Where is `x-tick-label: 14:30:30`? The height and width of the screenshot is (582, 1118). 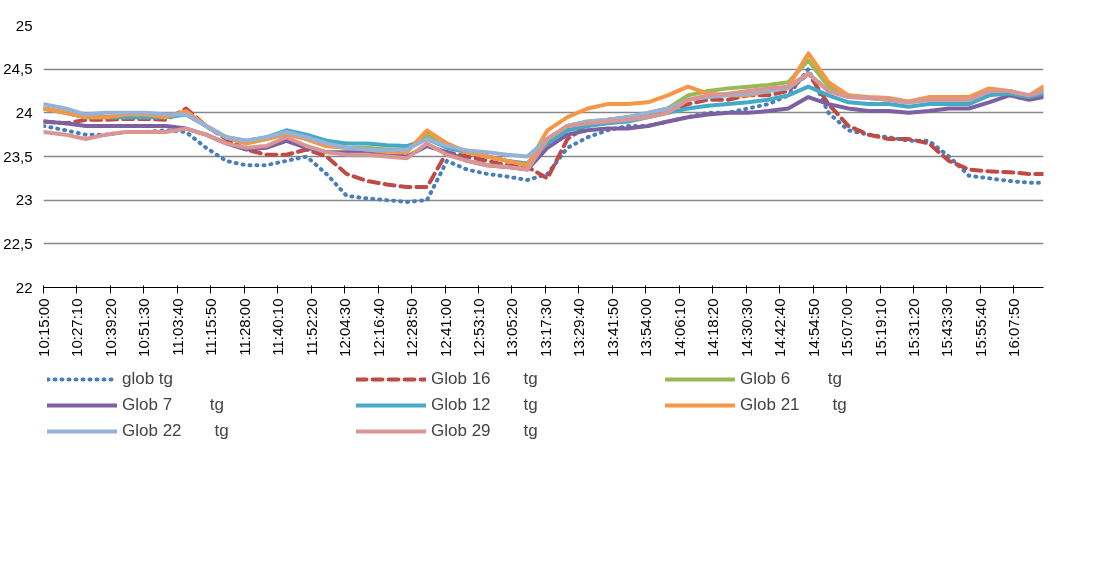
x-tick-label: 14:30:30 is located at coordinates (746, 327).